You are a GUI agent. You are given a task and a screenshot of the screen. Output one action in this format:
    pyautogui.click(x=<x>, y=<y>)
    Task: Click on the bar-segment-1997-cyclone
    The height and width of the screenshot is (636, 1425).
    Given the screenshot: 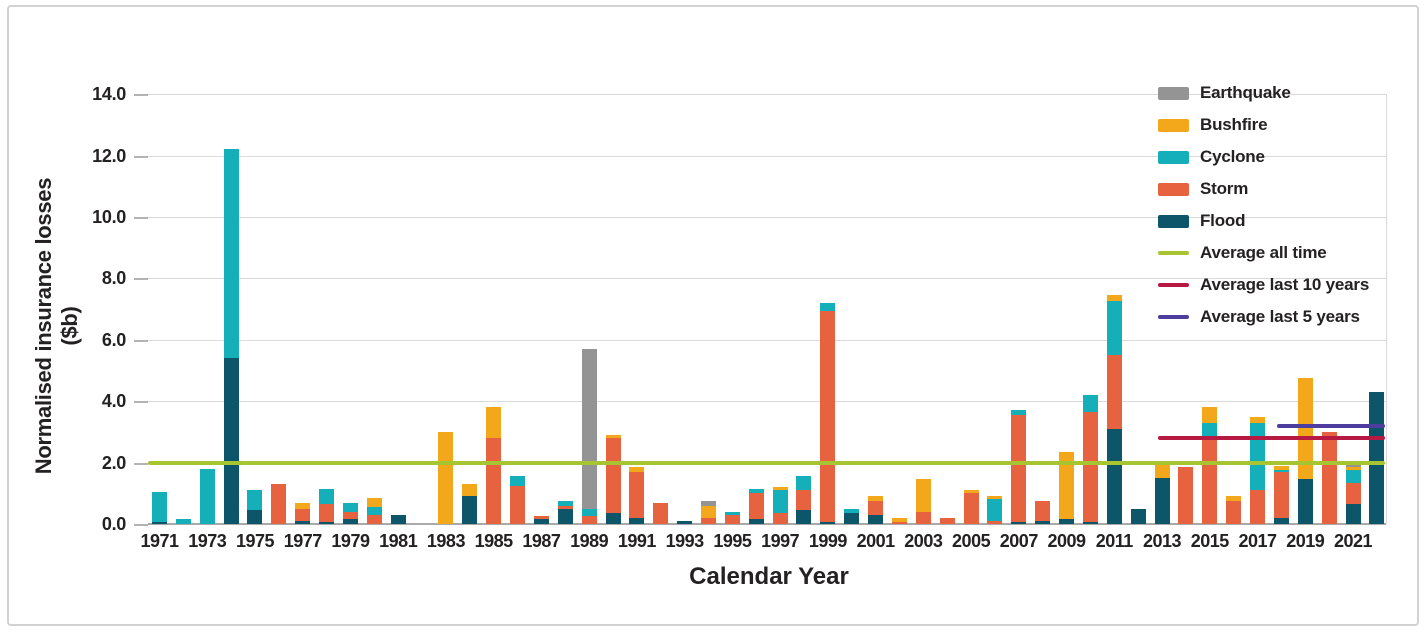 What is the action you would take?
    pyautogui.click(x=780, y=502)
    